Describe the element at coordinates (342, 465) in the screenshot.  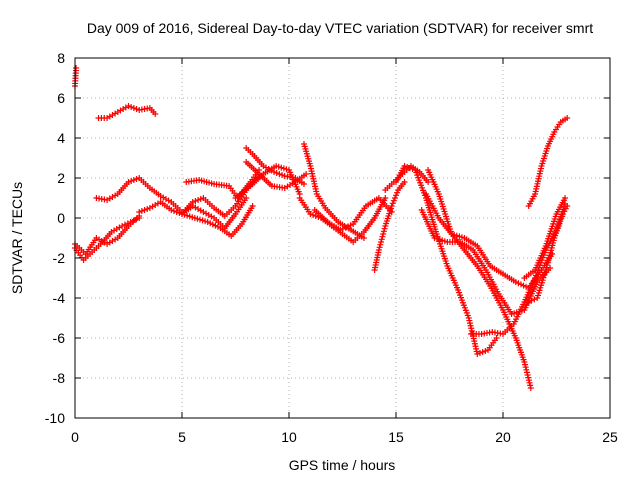
I see `x-axis-label: GPS time / hours` at that location.